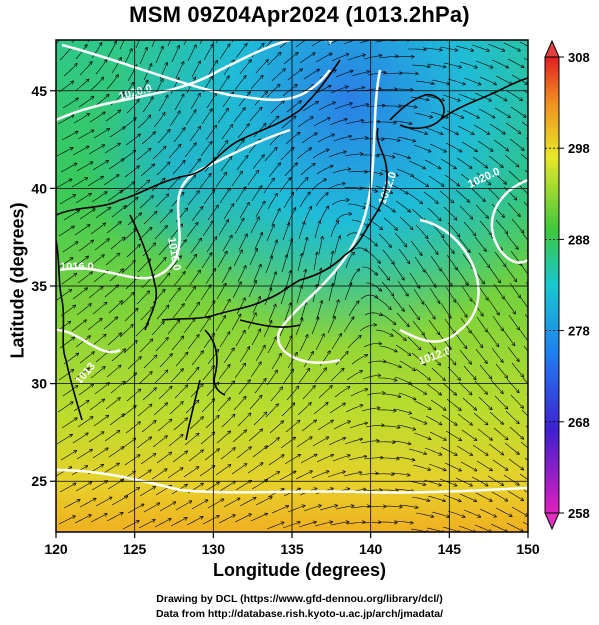  I want to click on y-tick-label: 45, so click(39, 91).